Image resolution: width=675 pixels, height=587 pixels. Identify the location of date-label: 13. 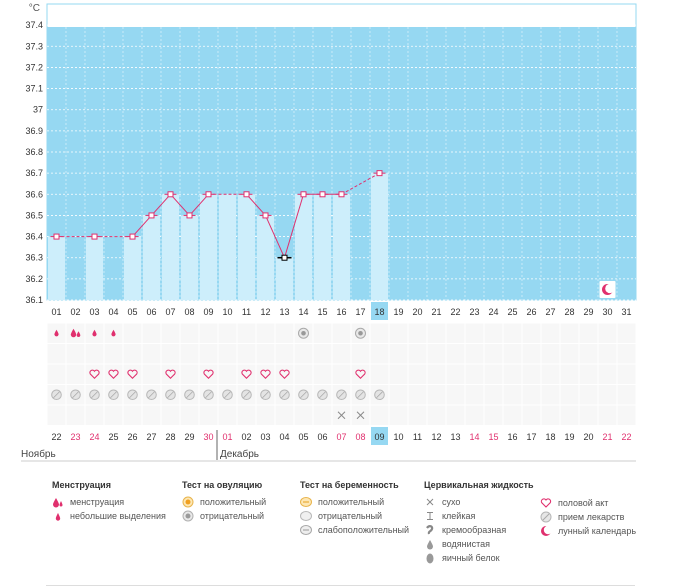
(455, 437).